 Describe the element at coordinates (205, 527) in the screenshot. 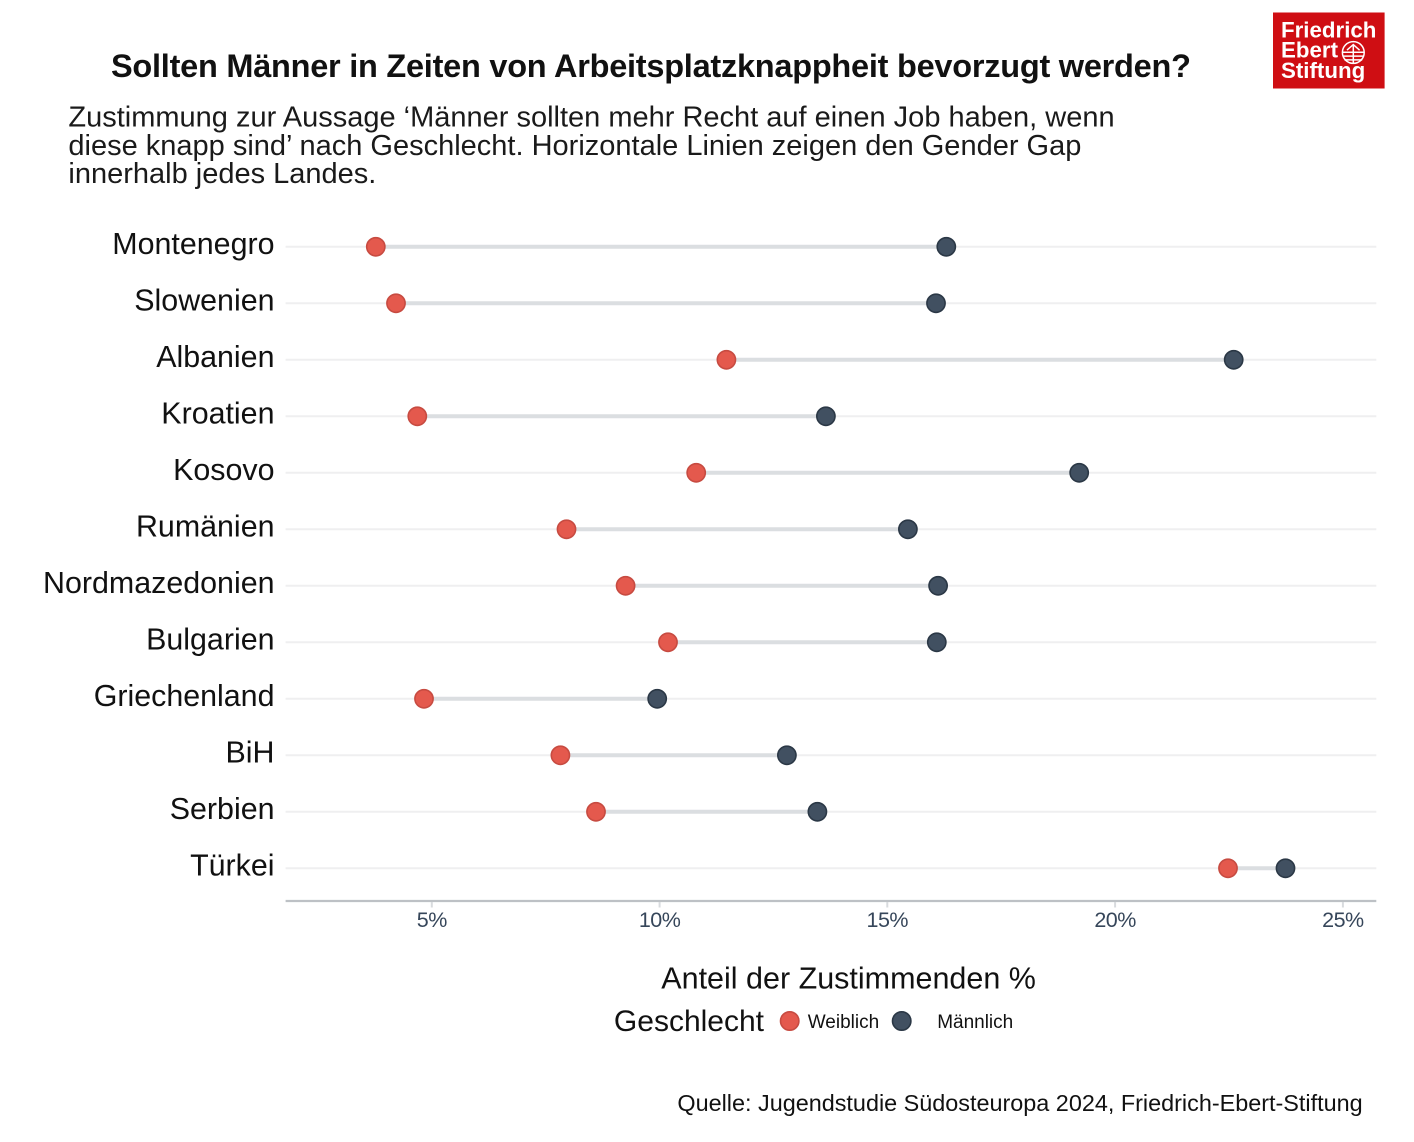

I see `svg-text: Rumänien` at that location.